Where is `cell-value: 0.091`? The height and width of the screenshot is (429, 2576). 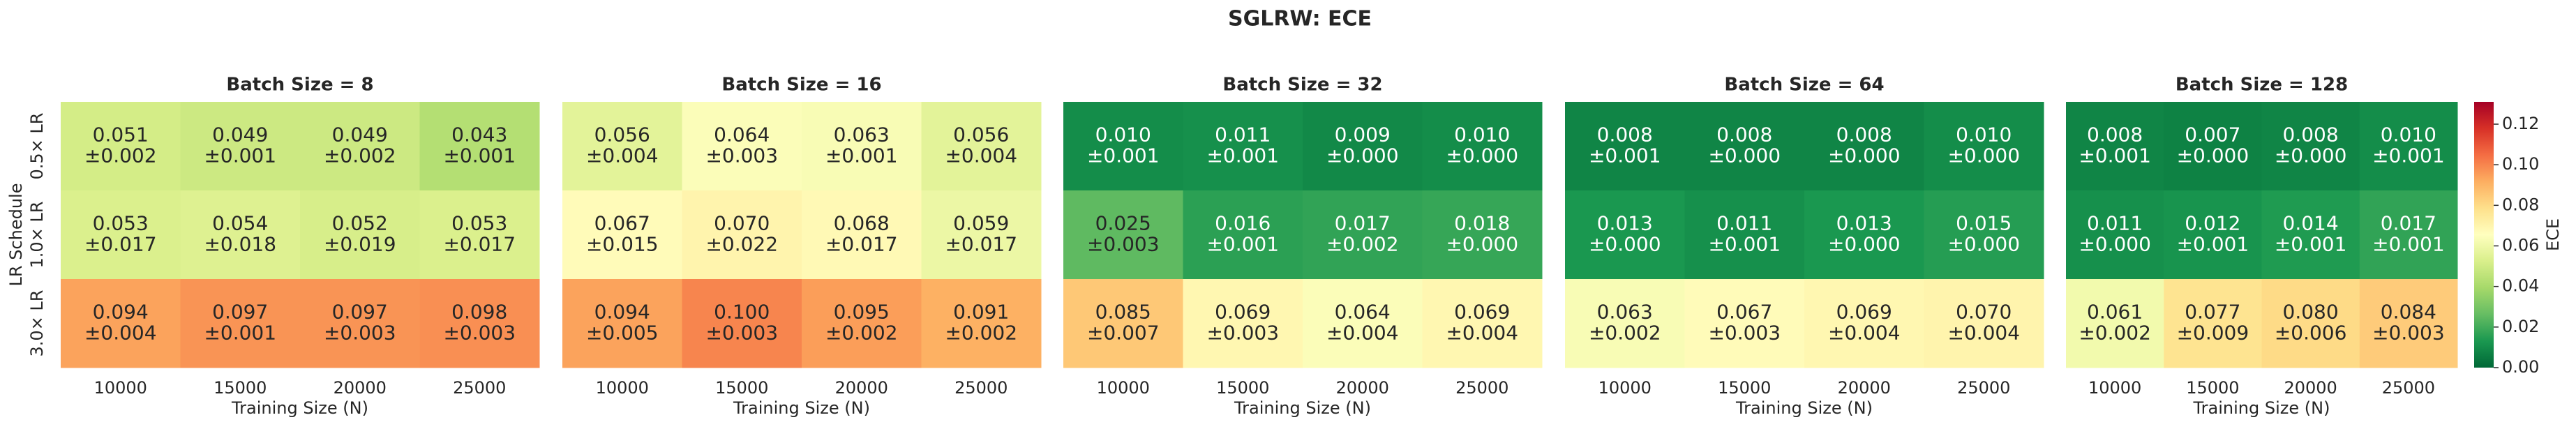
cell-value: 0.091 is located at coordinates (981, 312).